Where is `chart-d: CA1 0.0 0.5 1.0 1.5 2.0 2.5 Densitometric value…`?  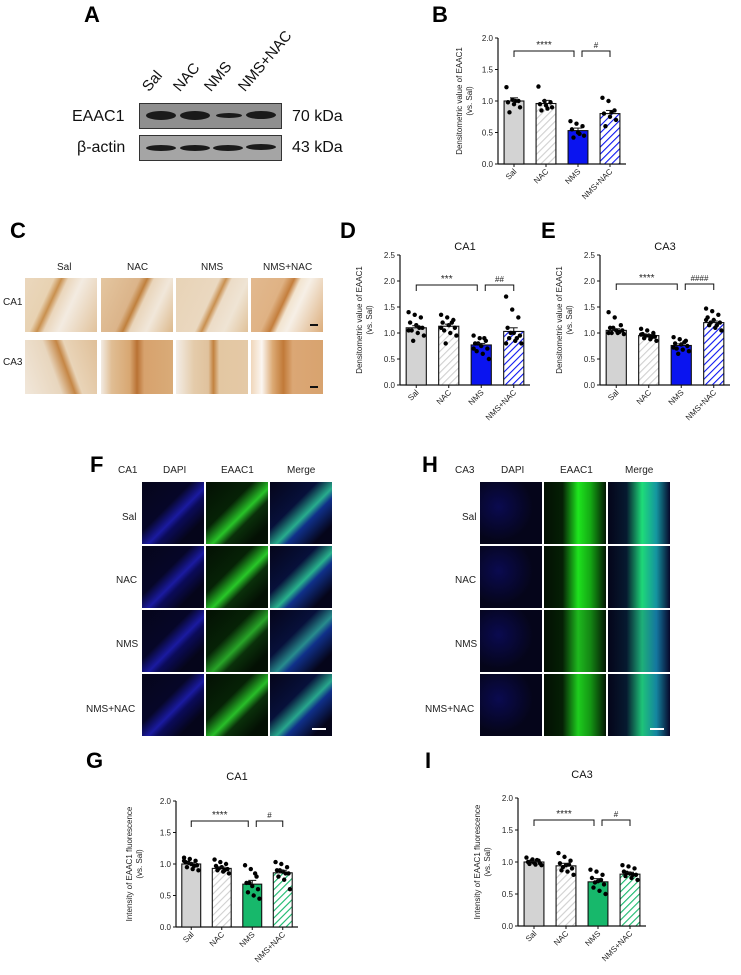
chart-d: CA1 0.0 0.5 1.0 1.5 2.0 2.5 Densitometric value… is located at coordinates (442, 331).